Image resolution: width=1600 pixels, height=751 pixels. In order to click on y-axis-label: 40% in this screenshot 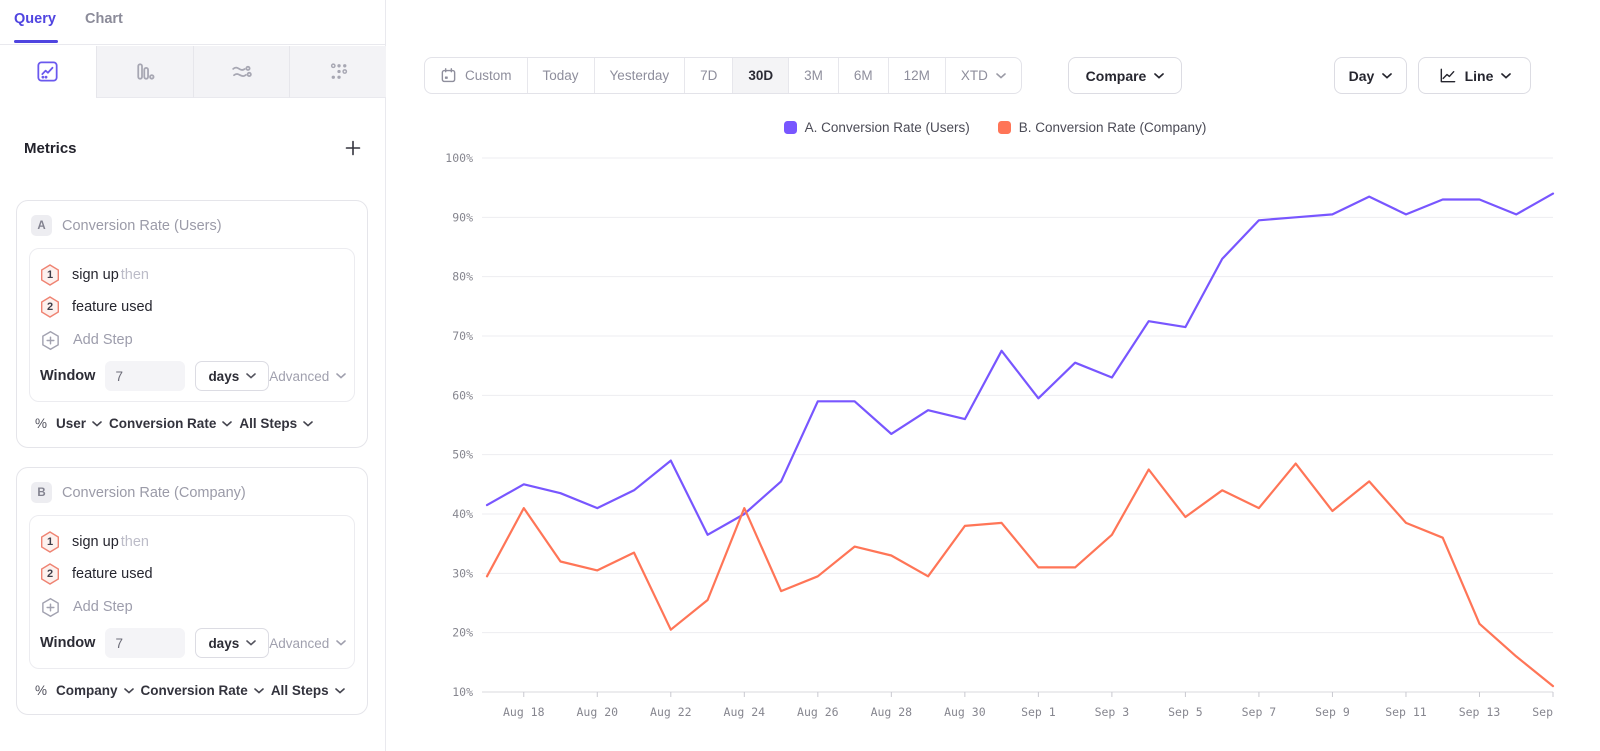, I will do `click(462, 514)`.